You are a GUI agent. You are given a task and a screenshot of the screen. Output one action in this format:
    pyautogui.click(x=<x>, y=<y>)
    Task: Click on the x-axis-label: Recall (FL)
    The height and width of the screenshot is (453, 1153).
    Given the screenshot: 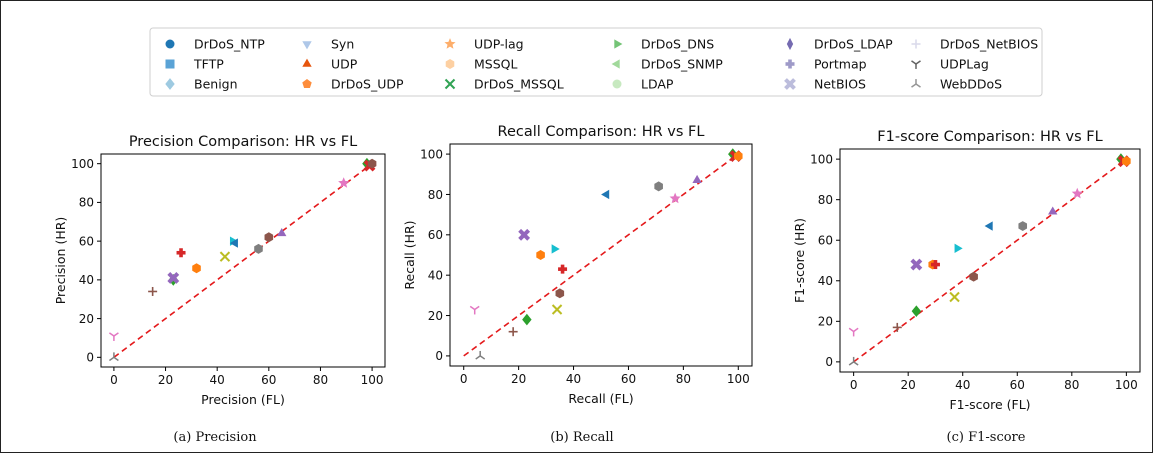 What is the action you would take?
    pyautogui.click(x=600, y=398)
    